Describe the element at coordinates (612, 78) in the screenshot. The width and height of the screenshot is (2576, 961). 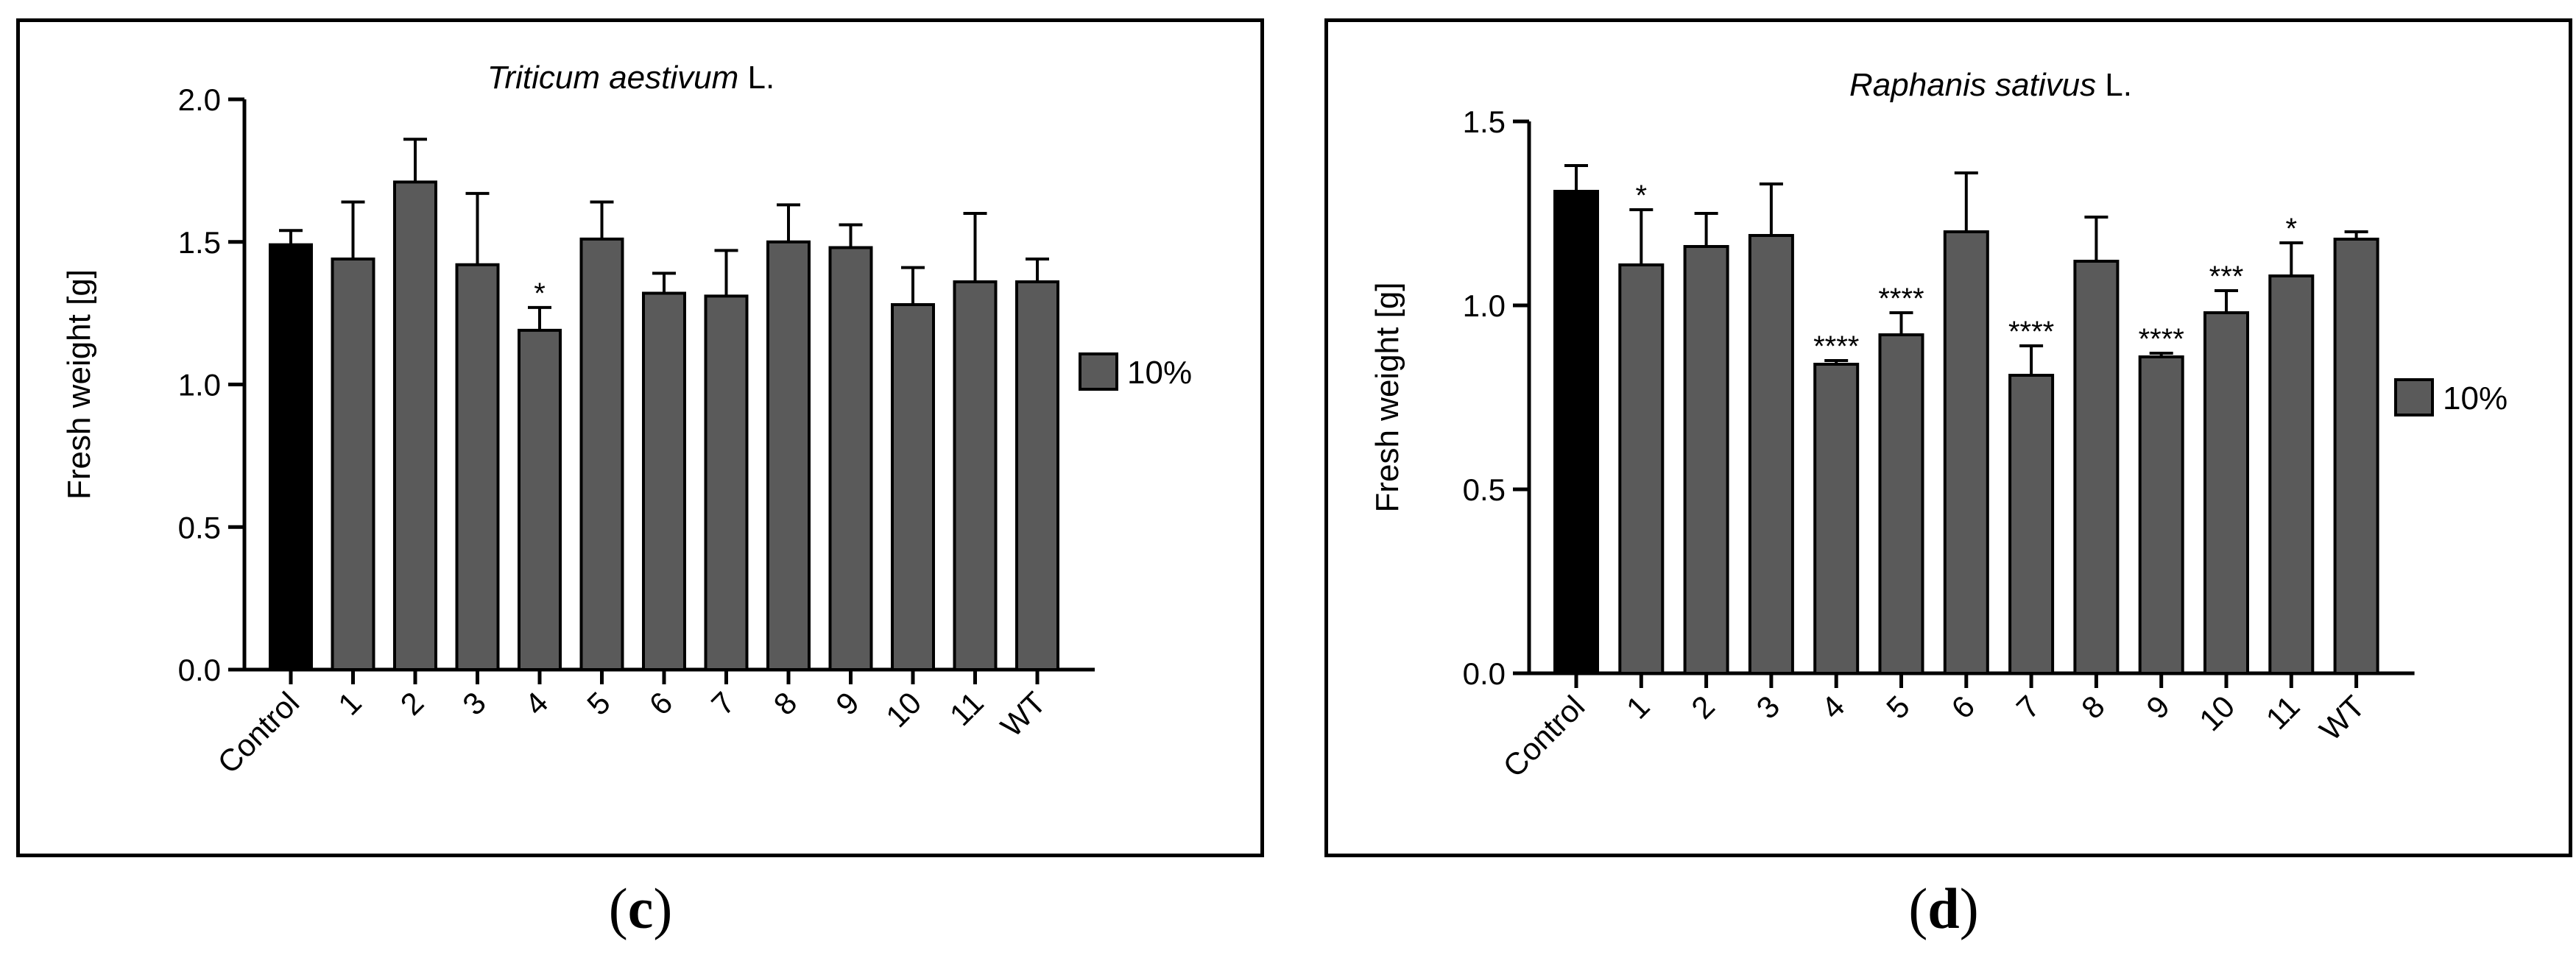
I see `c-title-species: Triticum aestivum` at that location.